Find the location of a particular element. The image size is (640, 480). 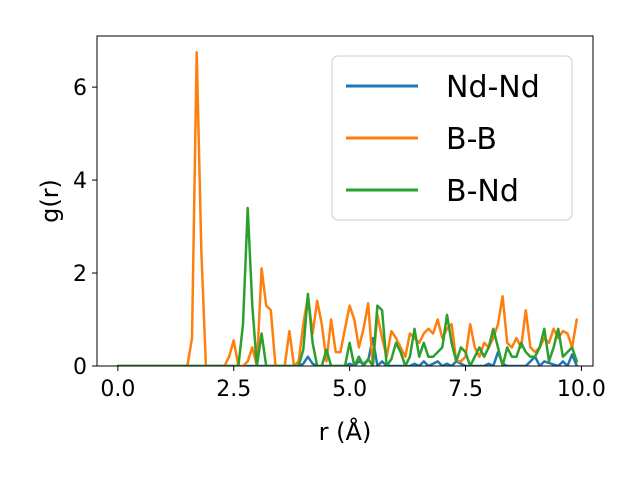

y-tick-label: 6 is located at coordinates (80, 88).